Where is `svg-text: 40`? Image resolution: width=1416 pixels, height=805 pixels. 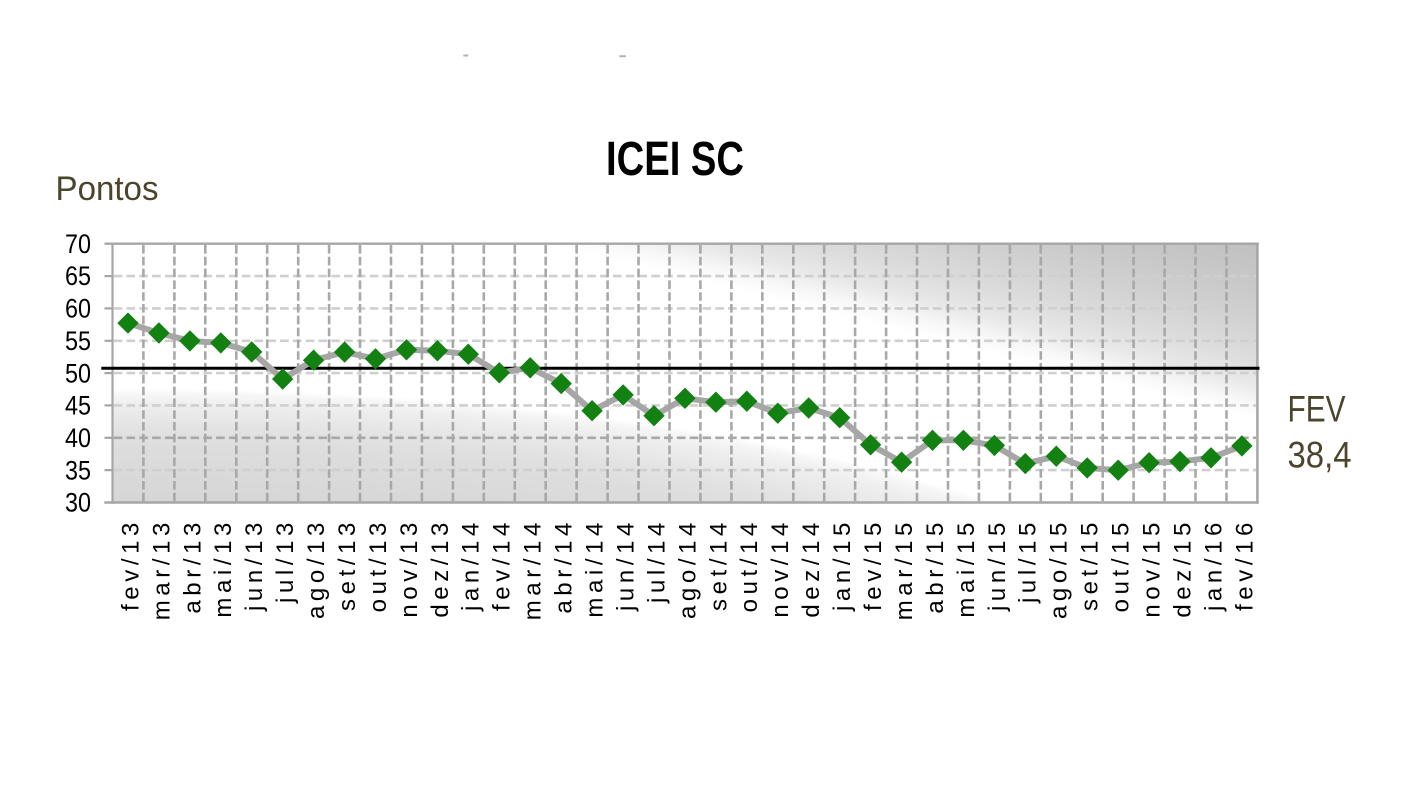 svg-text: 40 is located at coordinates (78, 438).